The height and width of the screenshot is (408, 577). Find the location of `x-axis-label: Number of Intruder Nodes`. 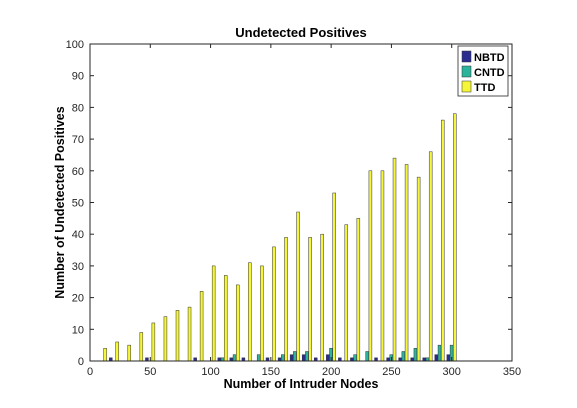

x-axis-label: Number of Intruder Nodes is located at coordinates (301, 384).